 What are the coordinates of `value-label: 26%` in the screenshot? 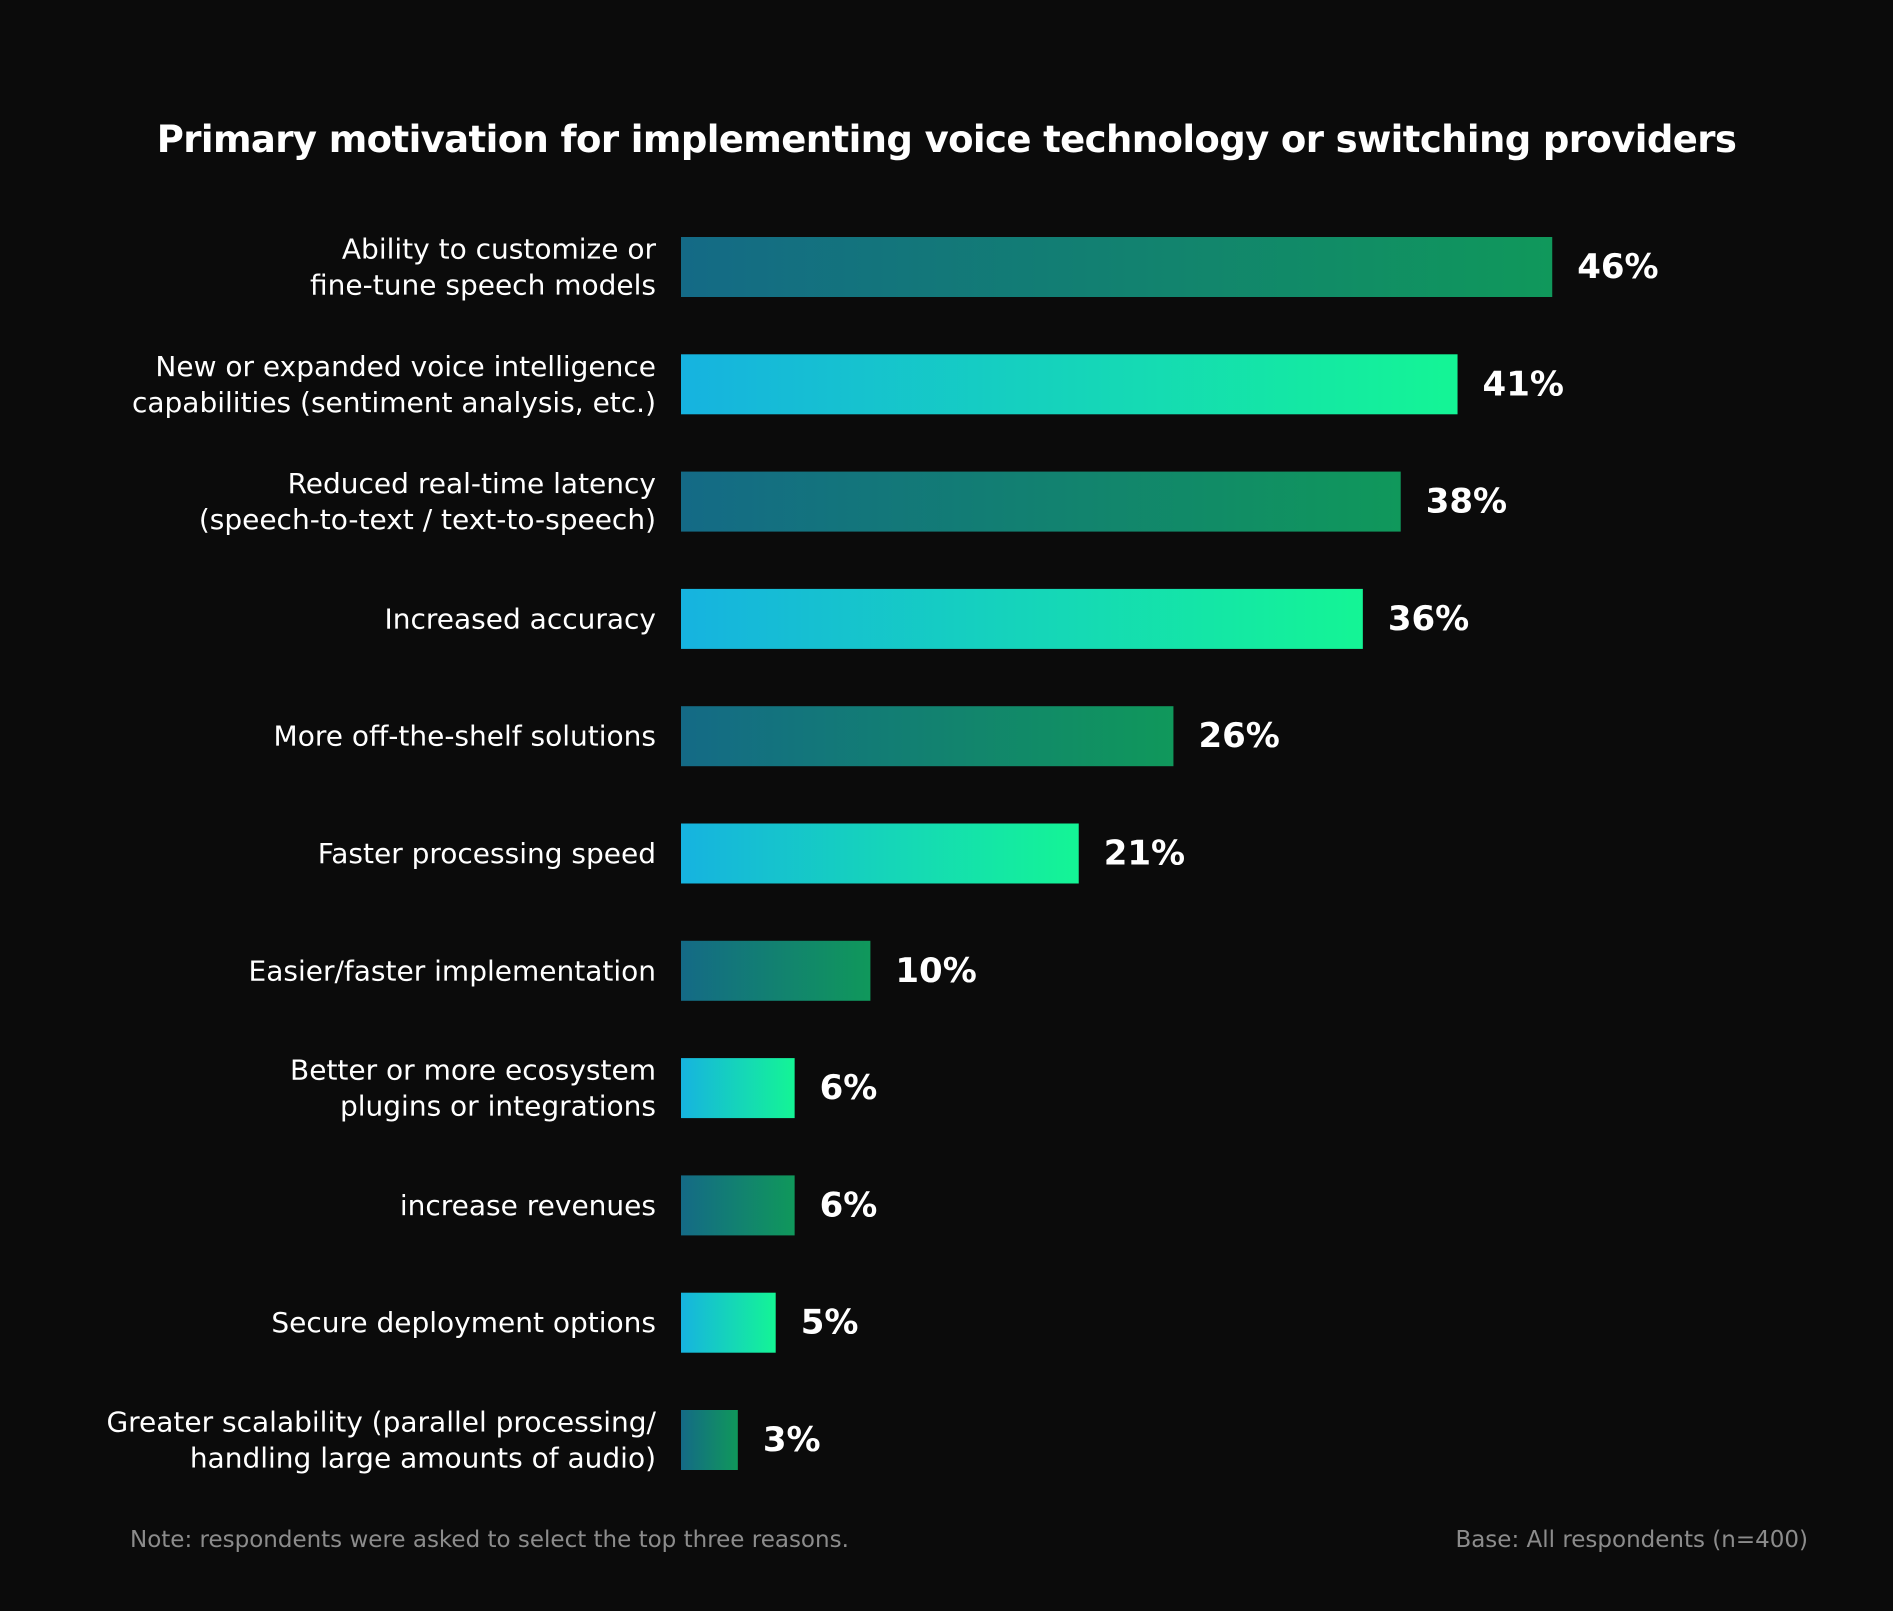 It's located at (1238, 736).